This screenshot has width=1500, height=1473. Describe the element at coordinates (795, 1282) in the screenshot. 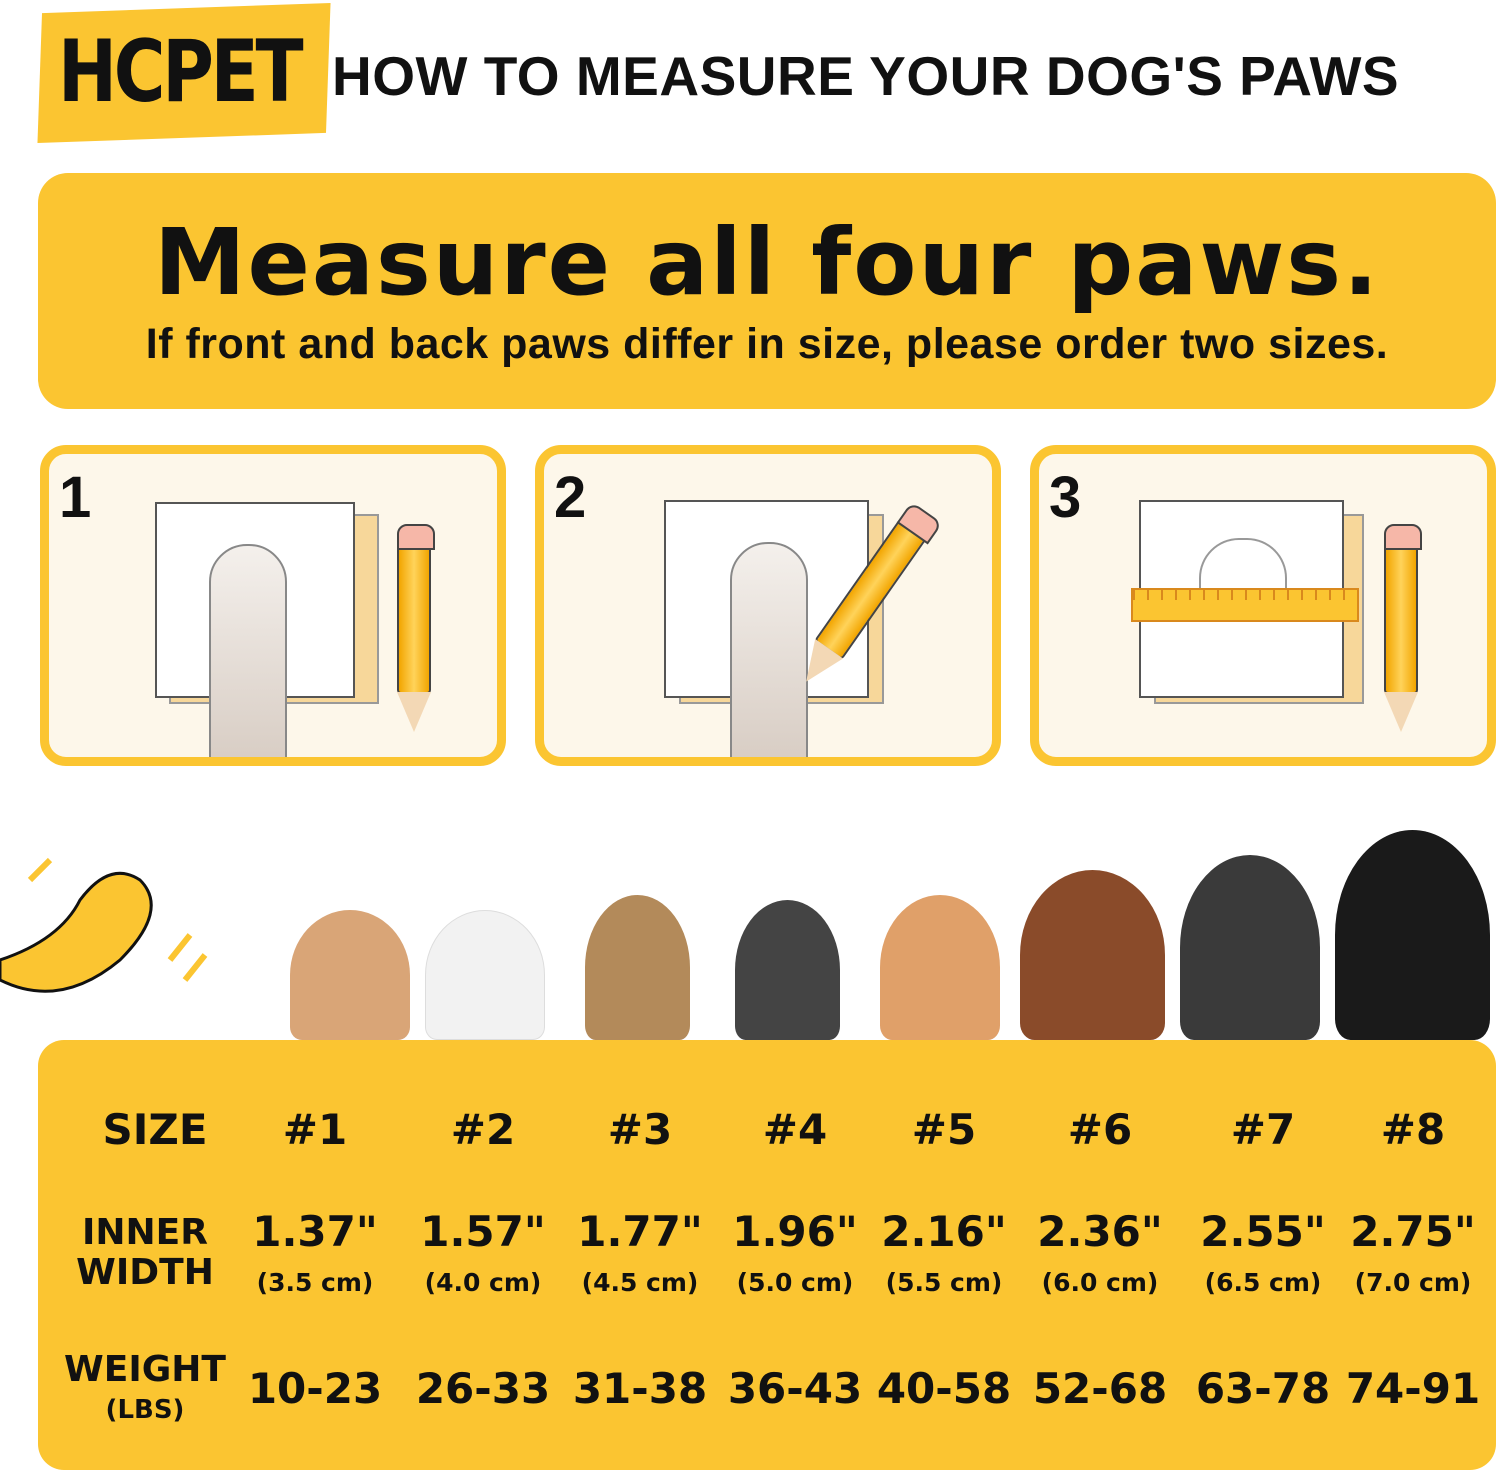

I see `width-cm: (5.0 cm)` at that location.